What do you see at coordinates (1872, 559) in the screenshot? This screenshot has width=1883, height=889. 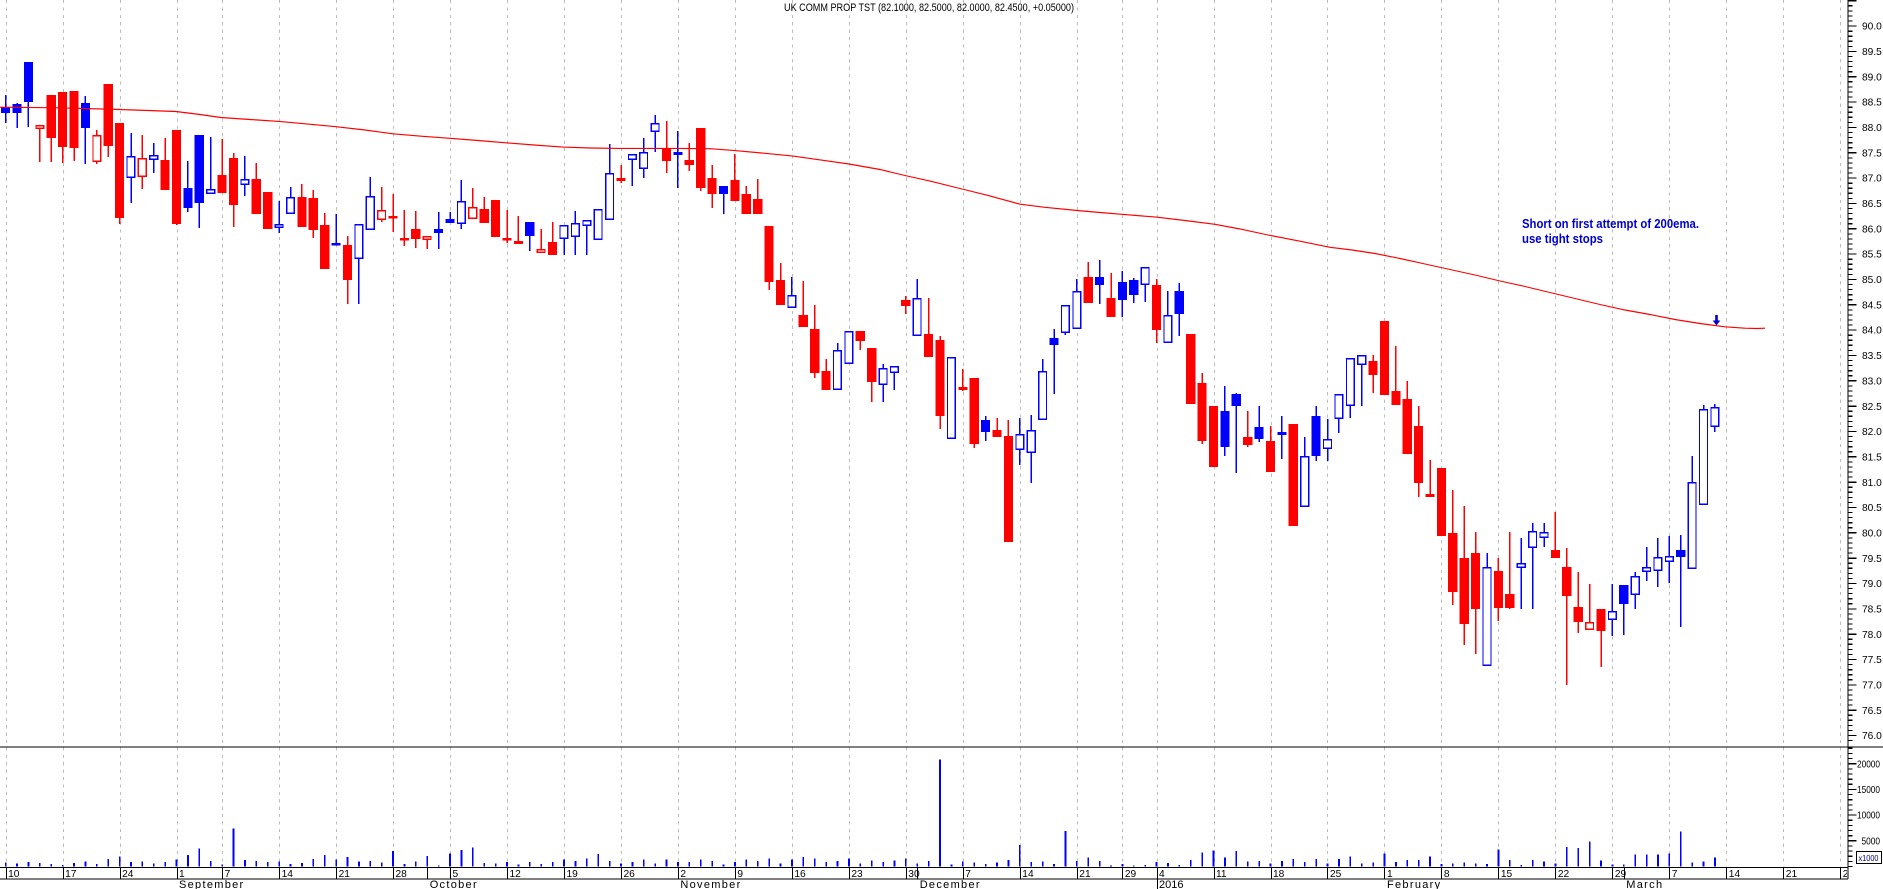 I see `svg-text: 79.5` at bounding box center [1872, 559].